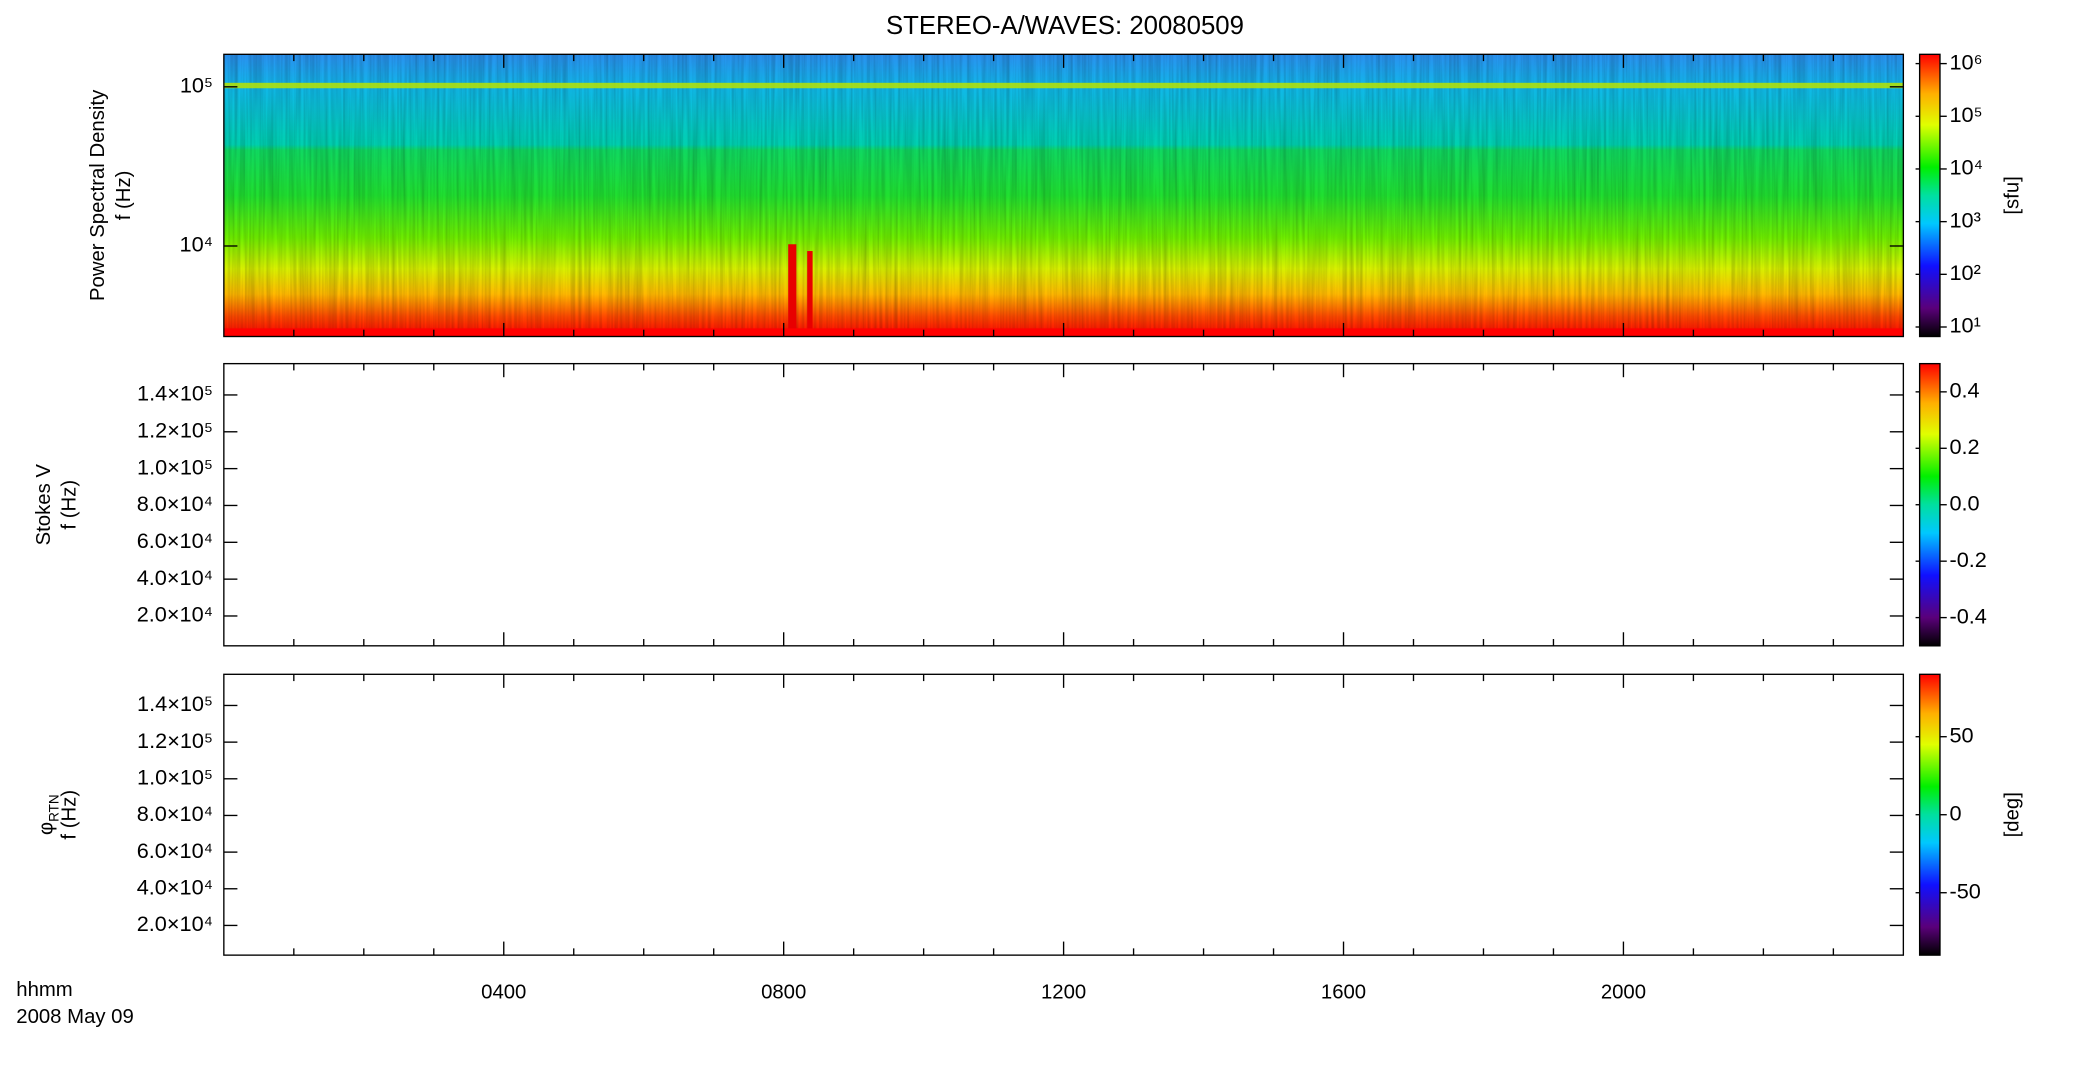 This screenshot has width=2096, height=1080. What do you see at coordinates (1955, 812) in the screenshot?
I see `colorbar-tick-label: 0` at bounding box center [1955, 812].